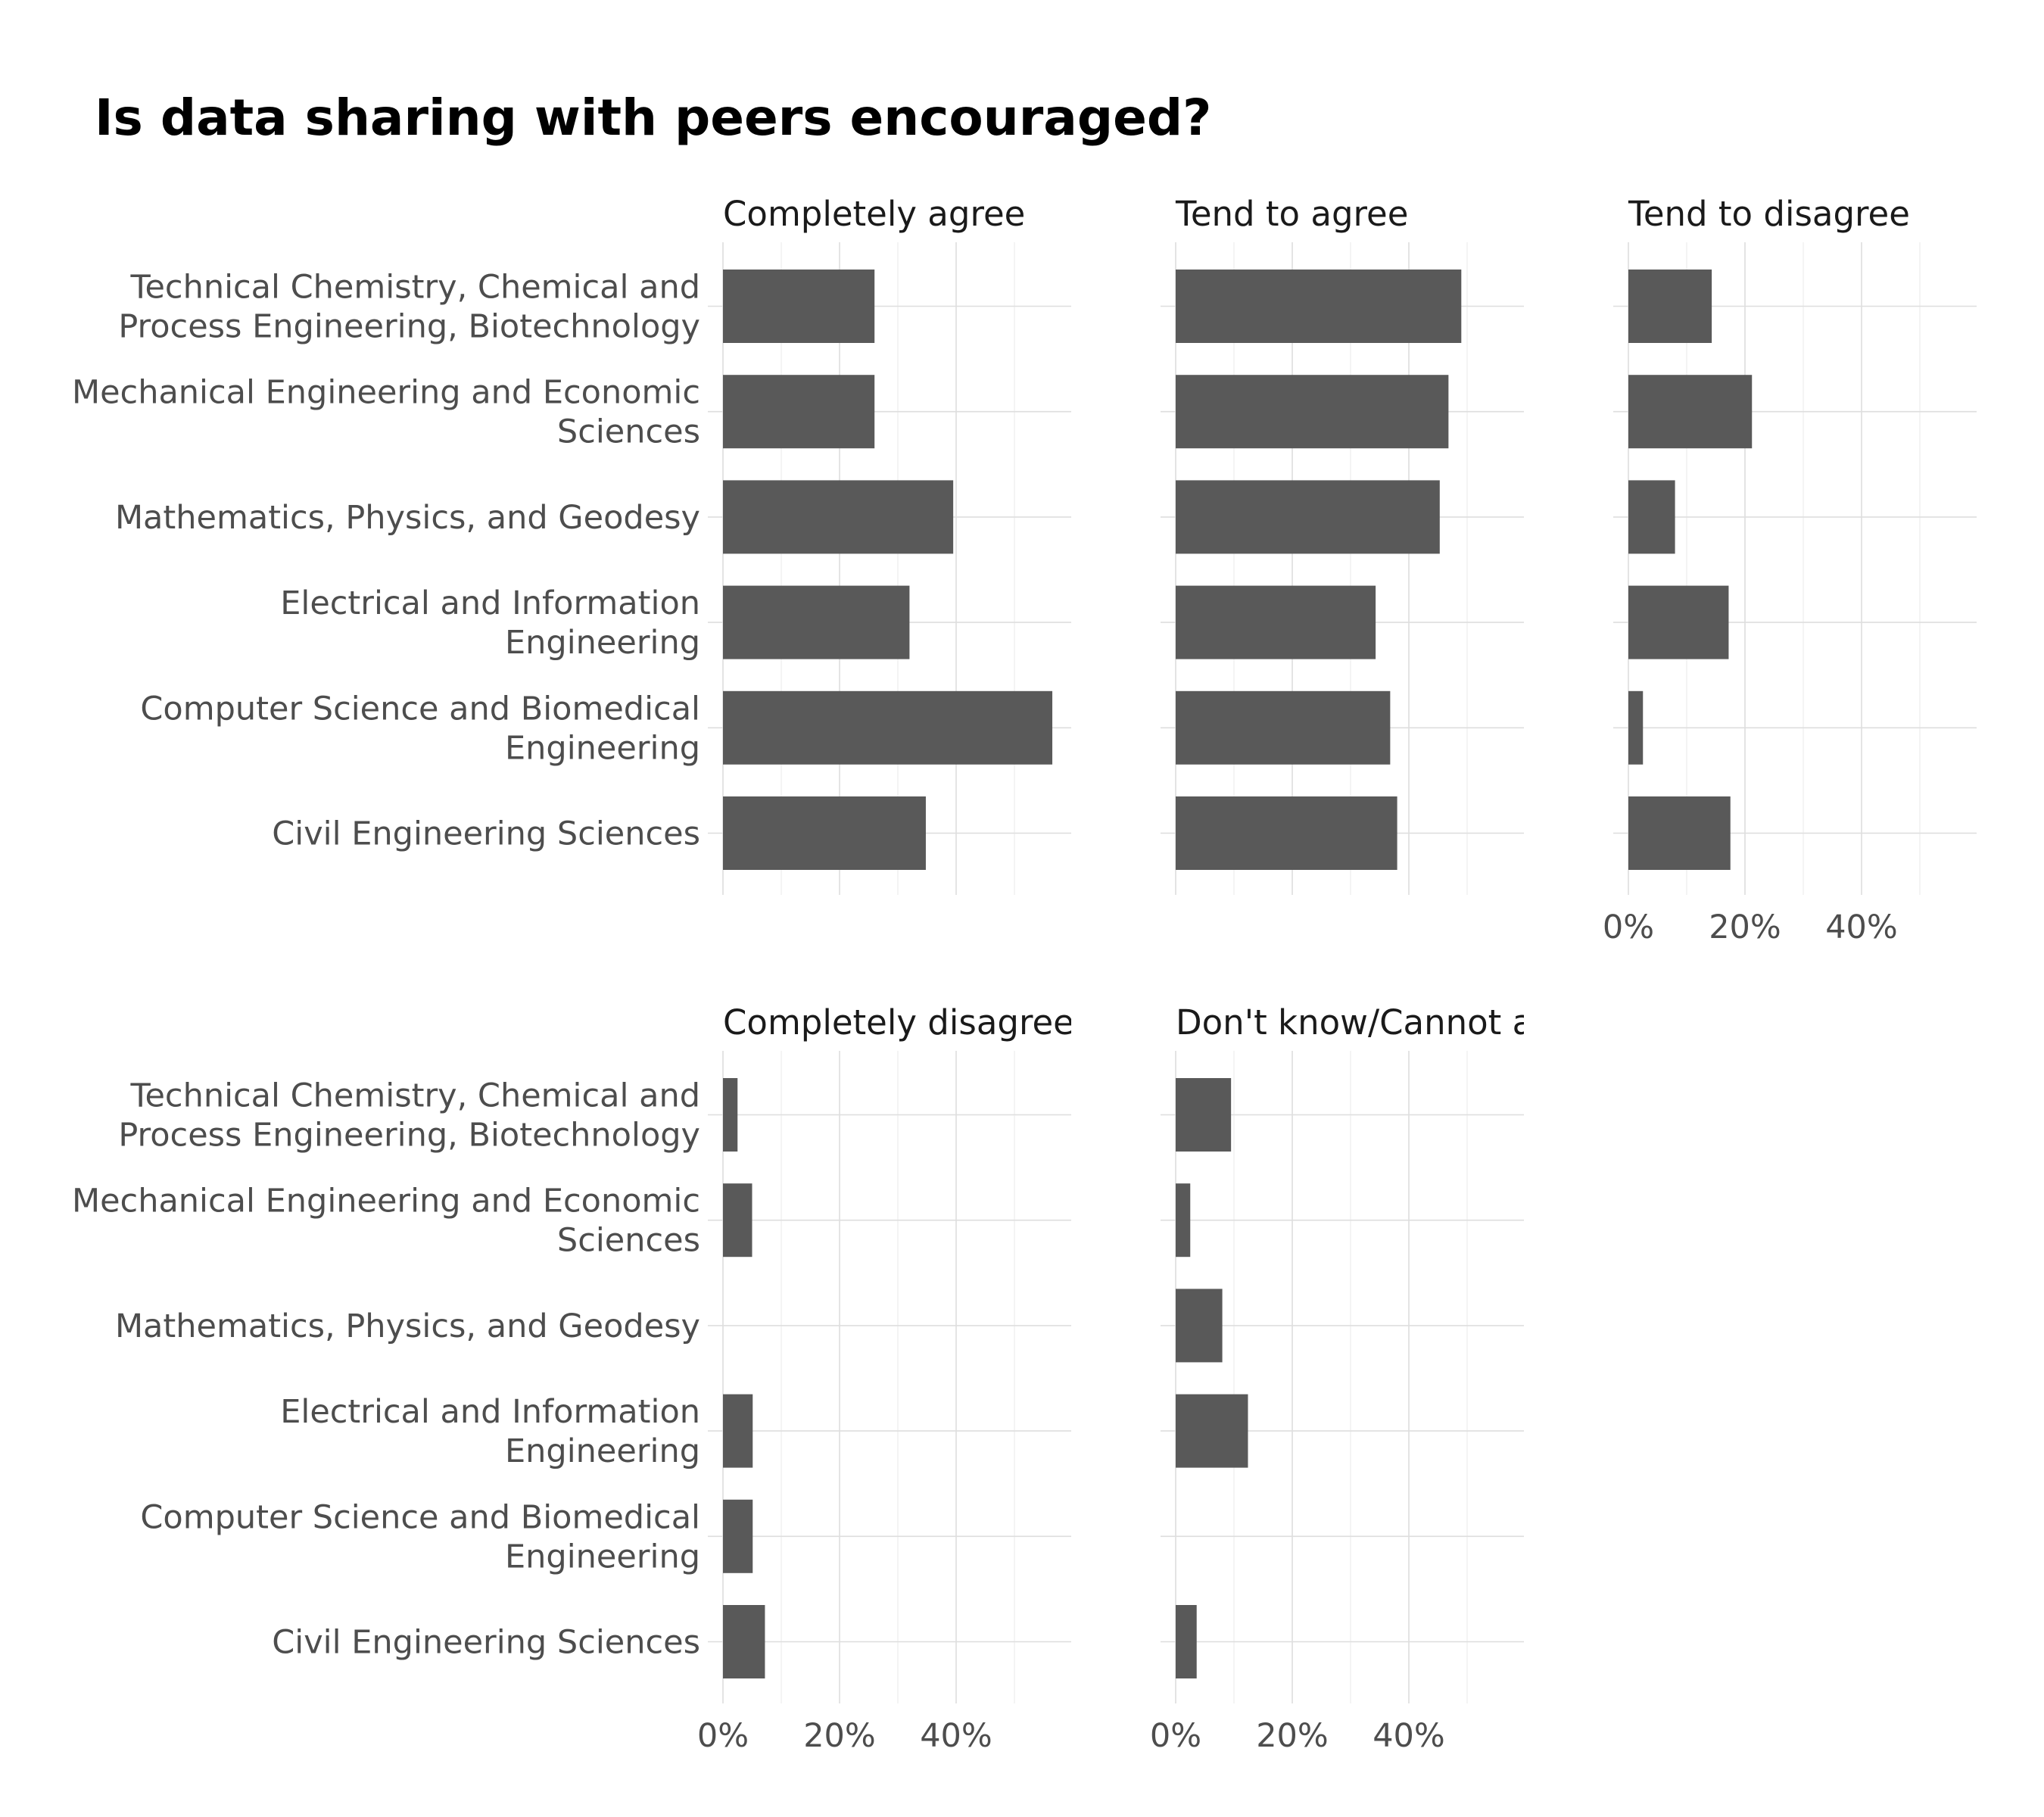  Describe the element at coordinates (898, 1022) in the screenshot. I see `facet-title: Completely disagree` at that location.